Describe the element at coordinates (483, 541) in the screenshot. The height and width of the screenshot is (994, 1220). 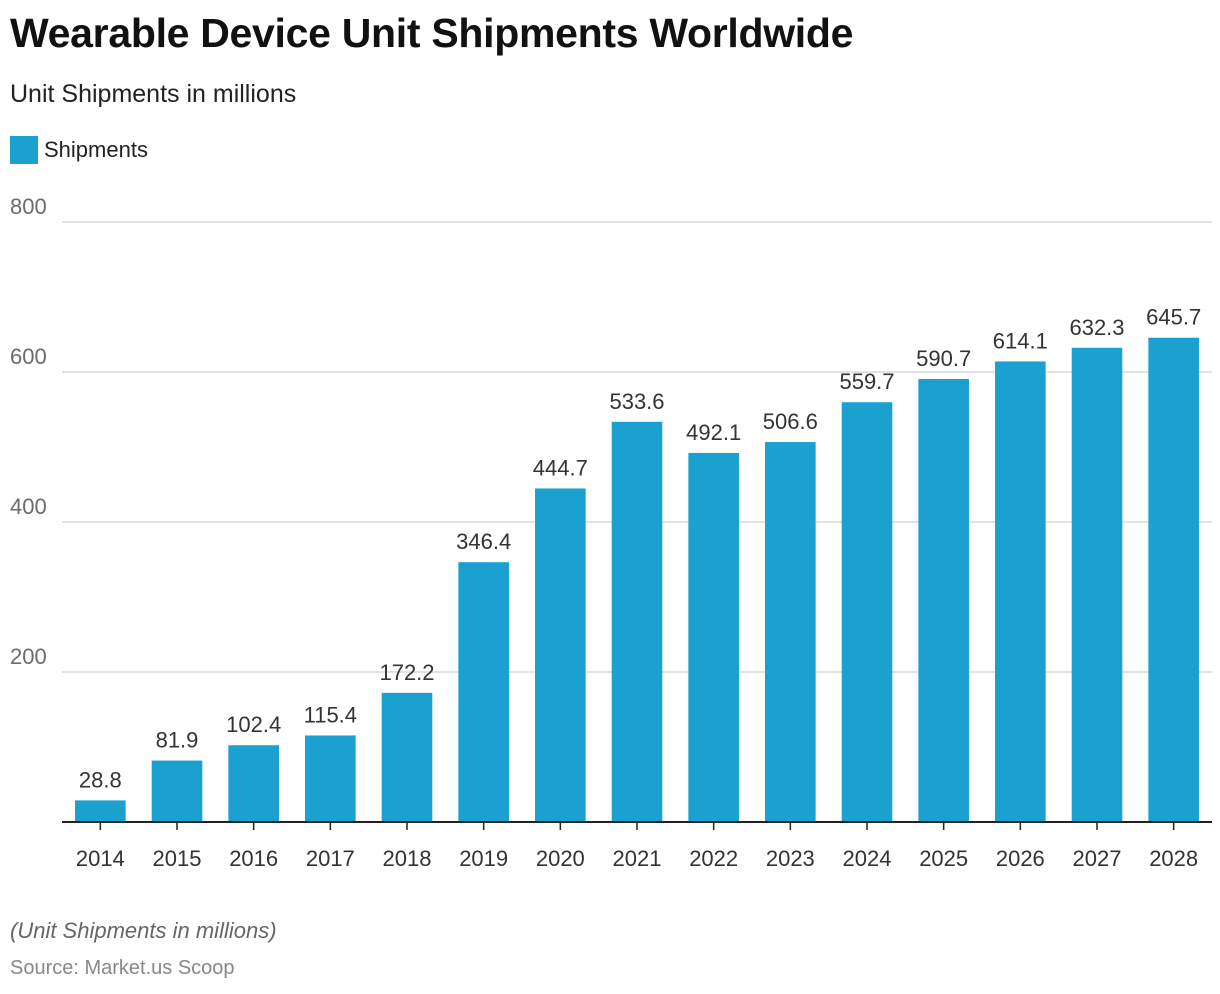
I see `data-label-2019: 346.4` at that location.